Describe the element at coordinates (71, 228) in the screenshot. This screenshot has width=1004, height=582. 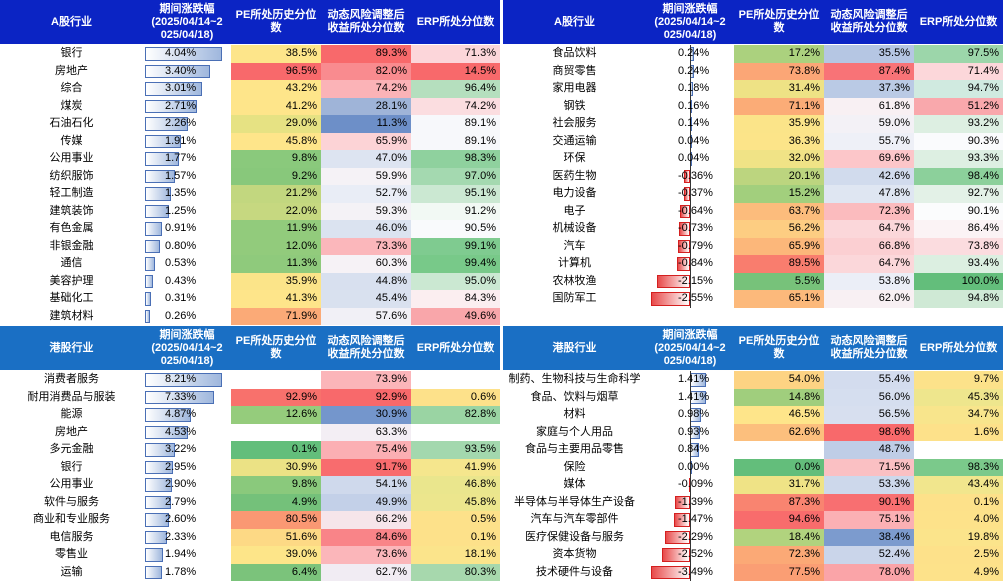
I see `industry-name: 有色金属` at that location.